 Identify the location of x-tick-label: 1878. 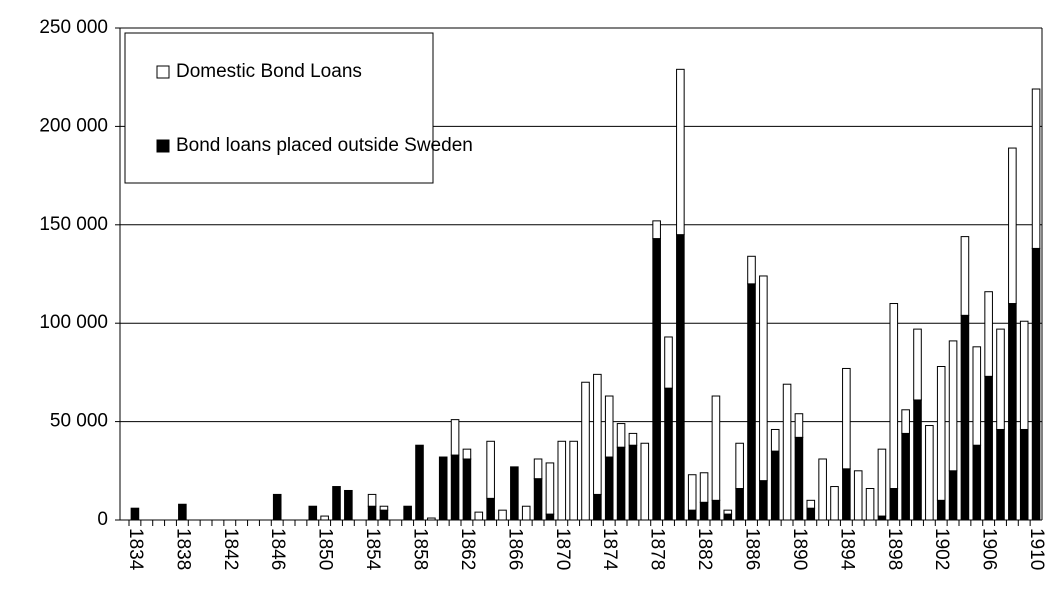
(657, 549).